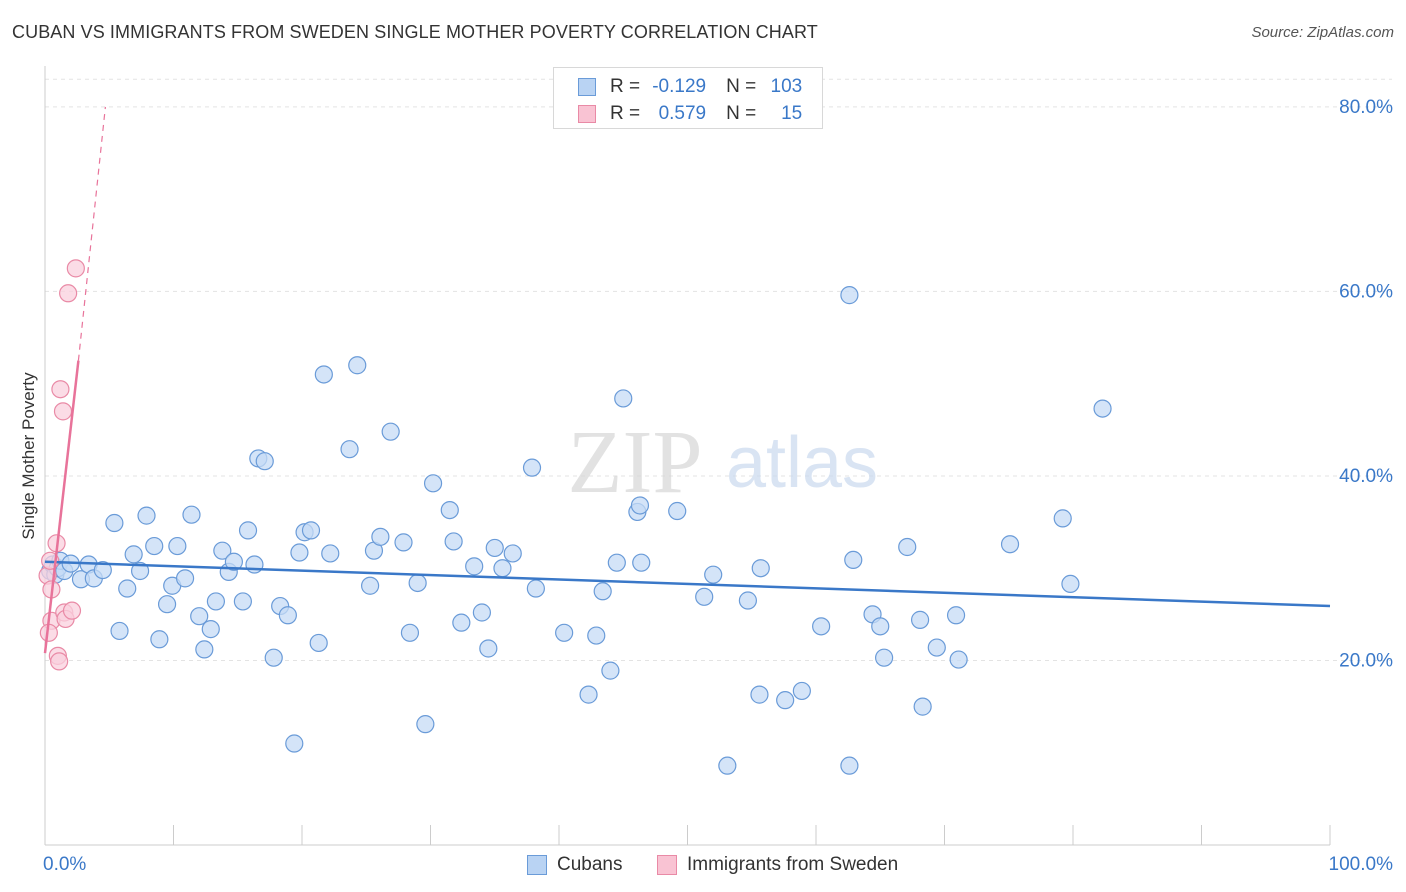 This screenshot has height=892, width=1406. I want to click on n-value: 15, so click(792, 113).